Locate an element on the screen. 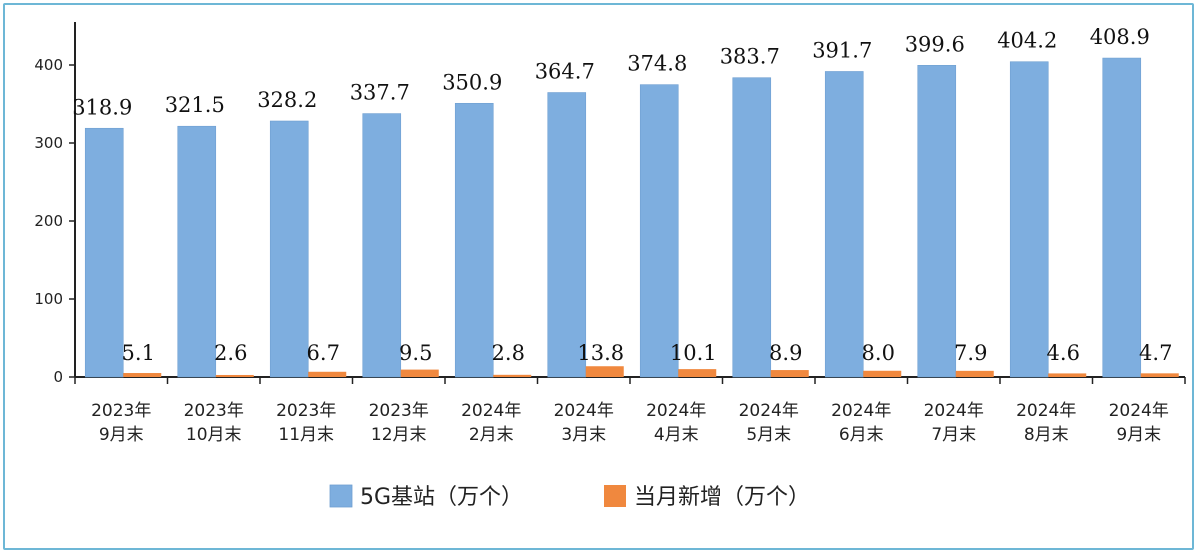  x-tick-label-month: 7月末 is located at coordinates (953, 435).